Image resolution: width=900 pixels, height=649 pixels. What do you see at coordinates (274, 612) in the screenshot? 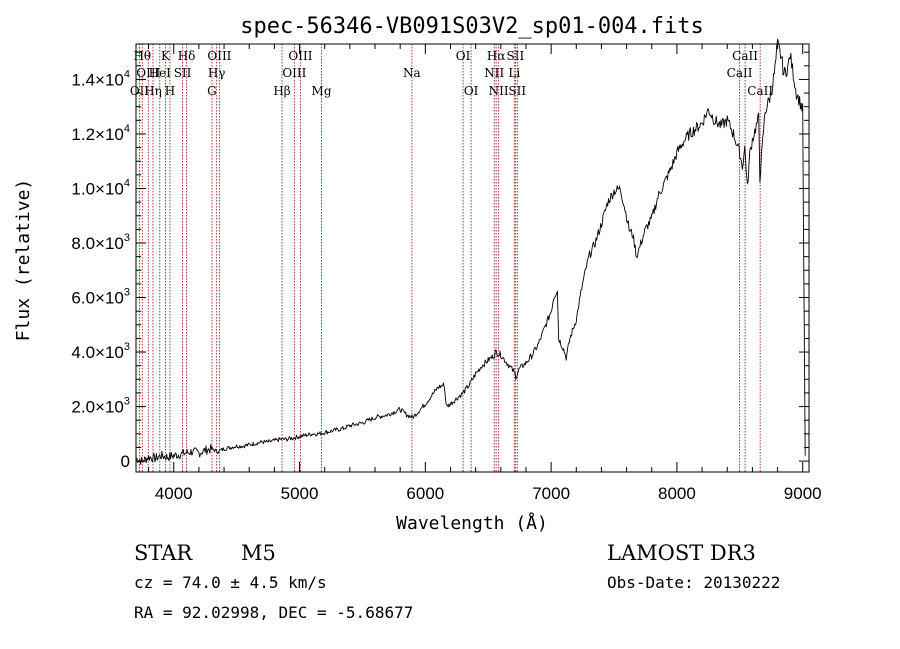
I see `coordinates-readout: RA = 92.02998, DEC = -5.68677` at bounding box center [274, 612].